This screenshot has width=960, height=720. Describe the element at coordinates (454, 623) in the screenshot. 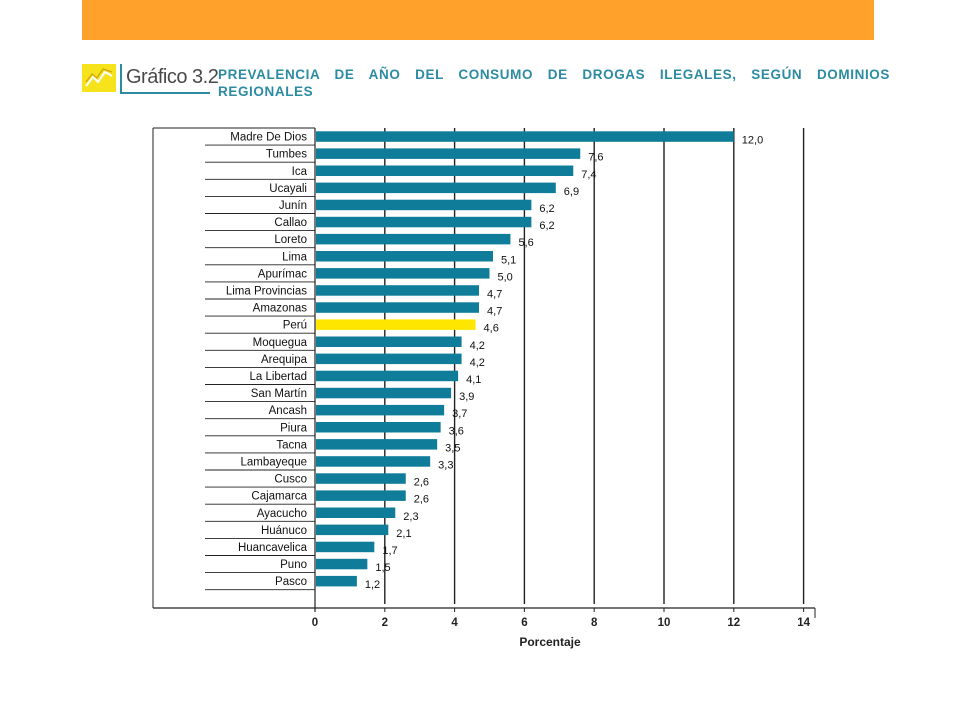

I see `x-tick-label: 4` at that location.